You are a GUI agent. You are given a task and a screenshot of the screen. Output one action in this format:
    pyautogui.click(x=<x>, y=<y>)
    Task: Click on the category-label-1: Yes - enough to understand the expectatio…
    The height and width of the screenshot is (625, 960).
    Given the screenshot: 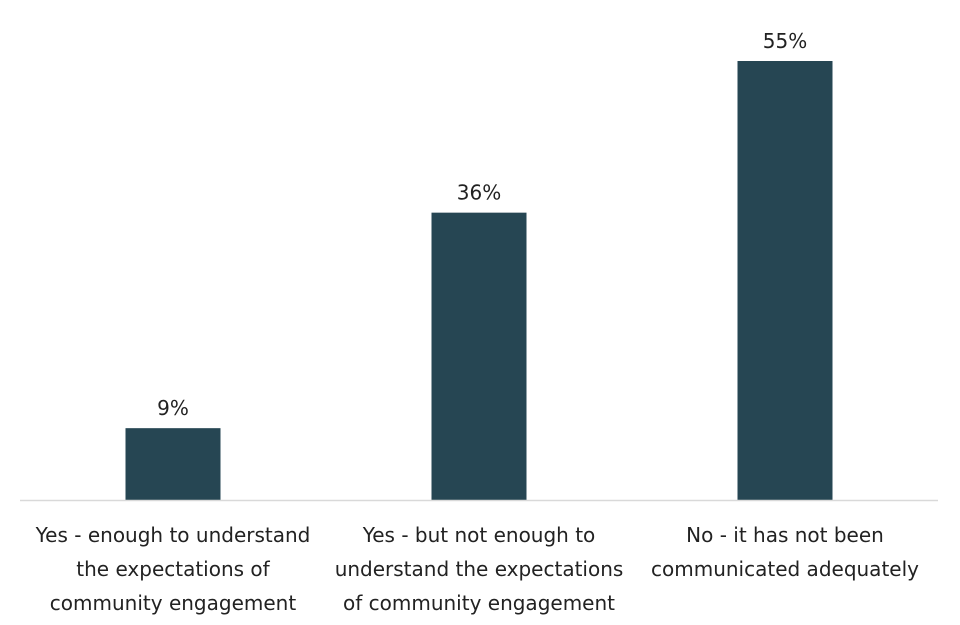 What is the action you would take?
    pyautogui.click(x=173, y=569)
    